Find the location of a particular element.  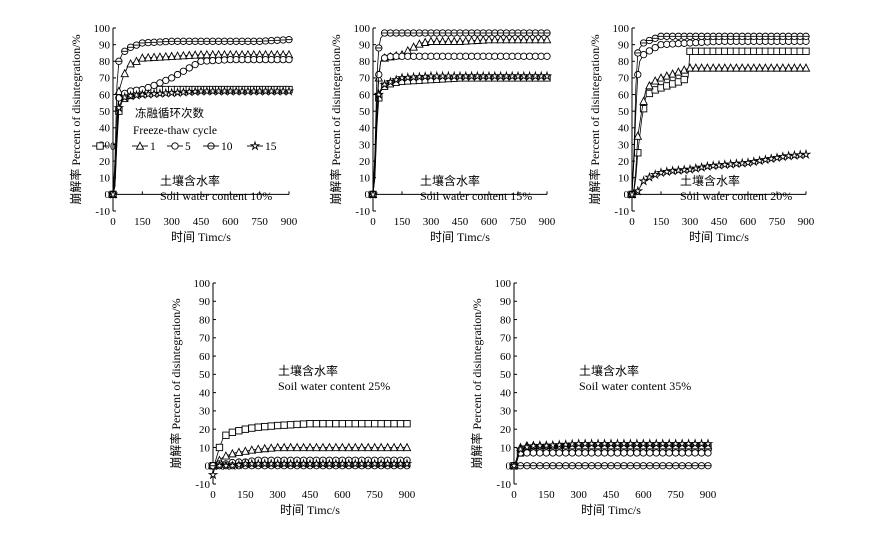

y-tick-label: 30 is located at coordinates (506, 412).